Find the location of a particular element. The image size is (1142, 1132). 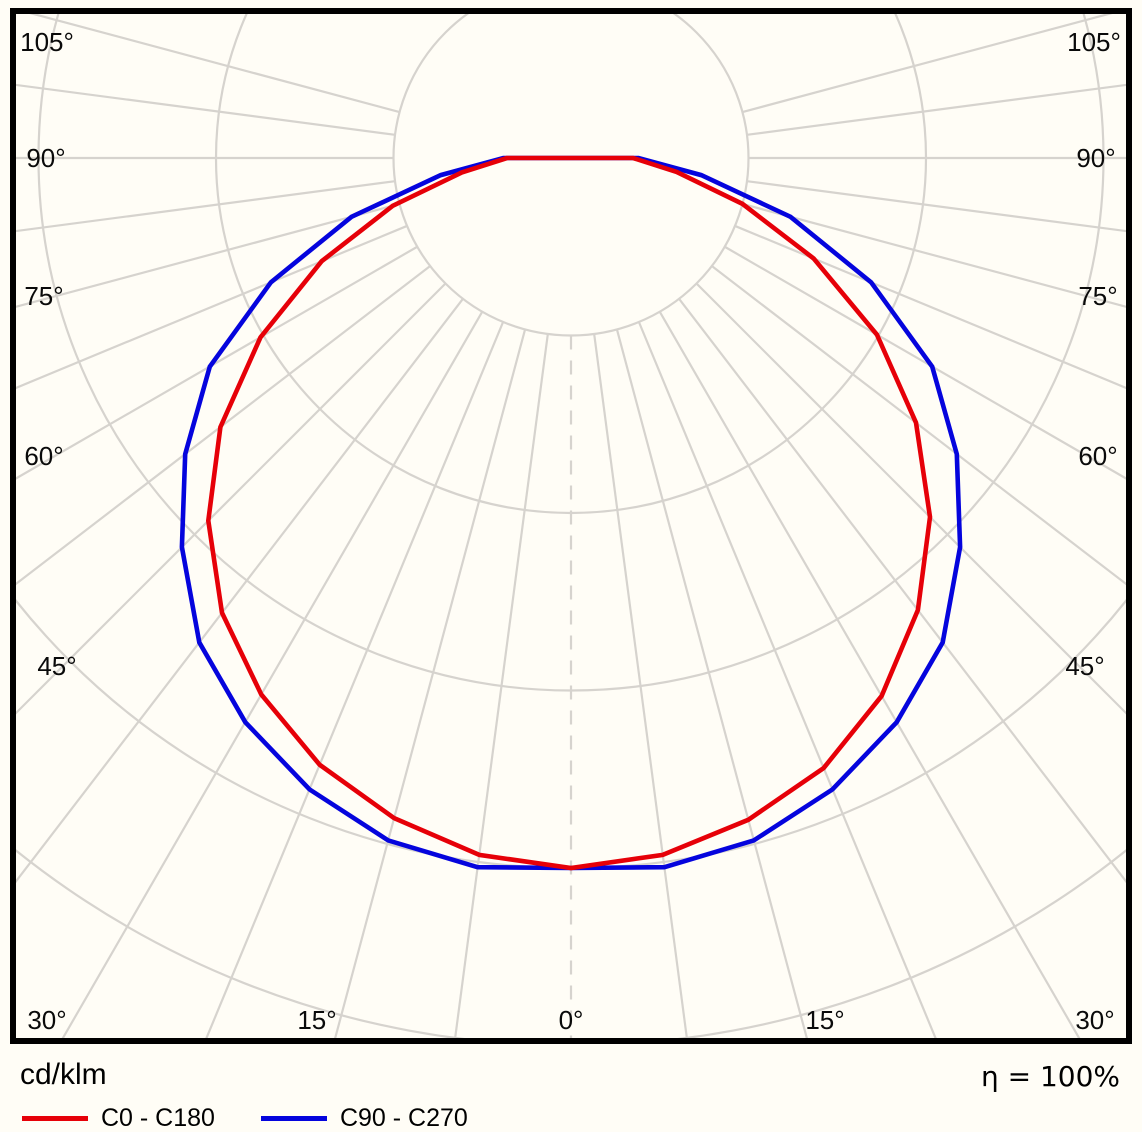

legend-items: C0 - C180 C90 - C270 is located at coordinates (245, 1118).